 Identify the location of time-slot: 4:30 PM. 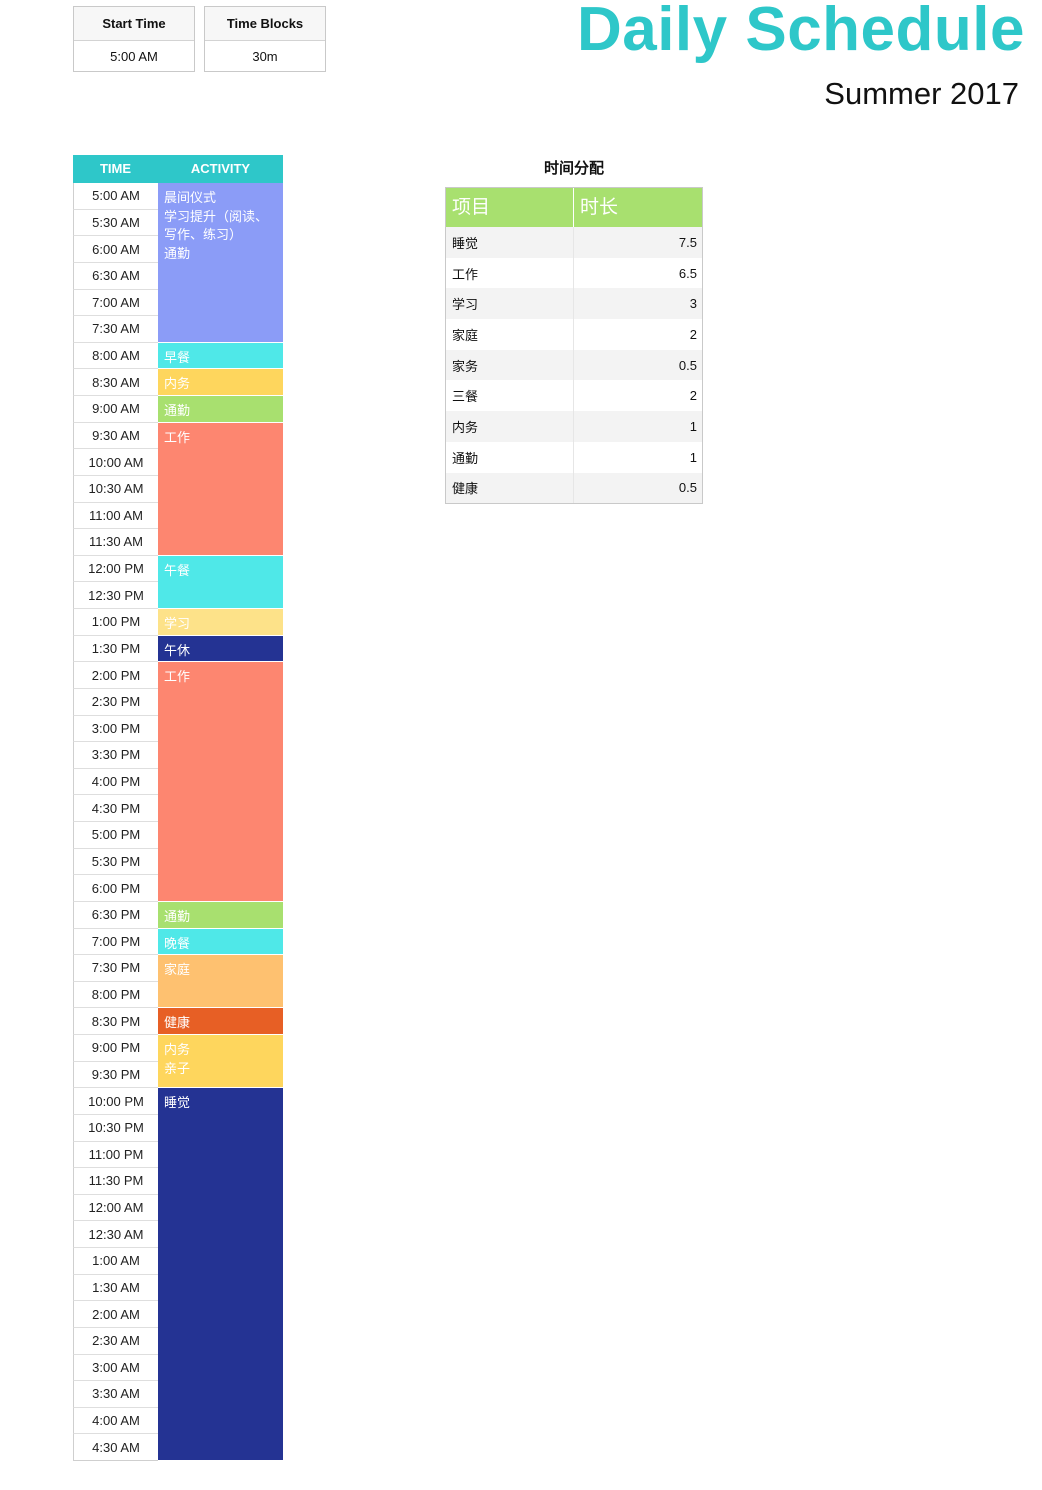
(115, 808).